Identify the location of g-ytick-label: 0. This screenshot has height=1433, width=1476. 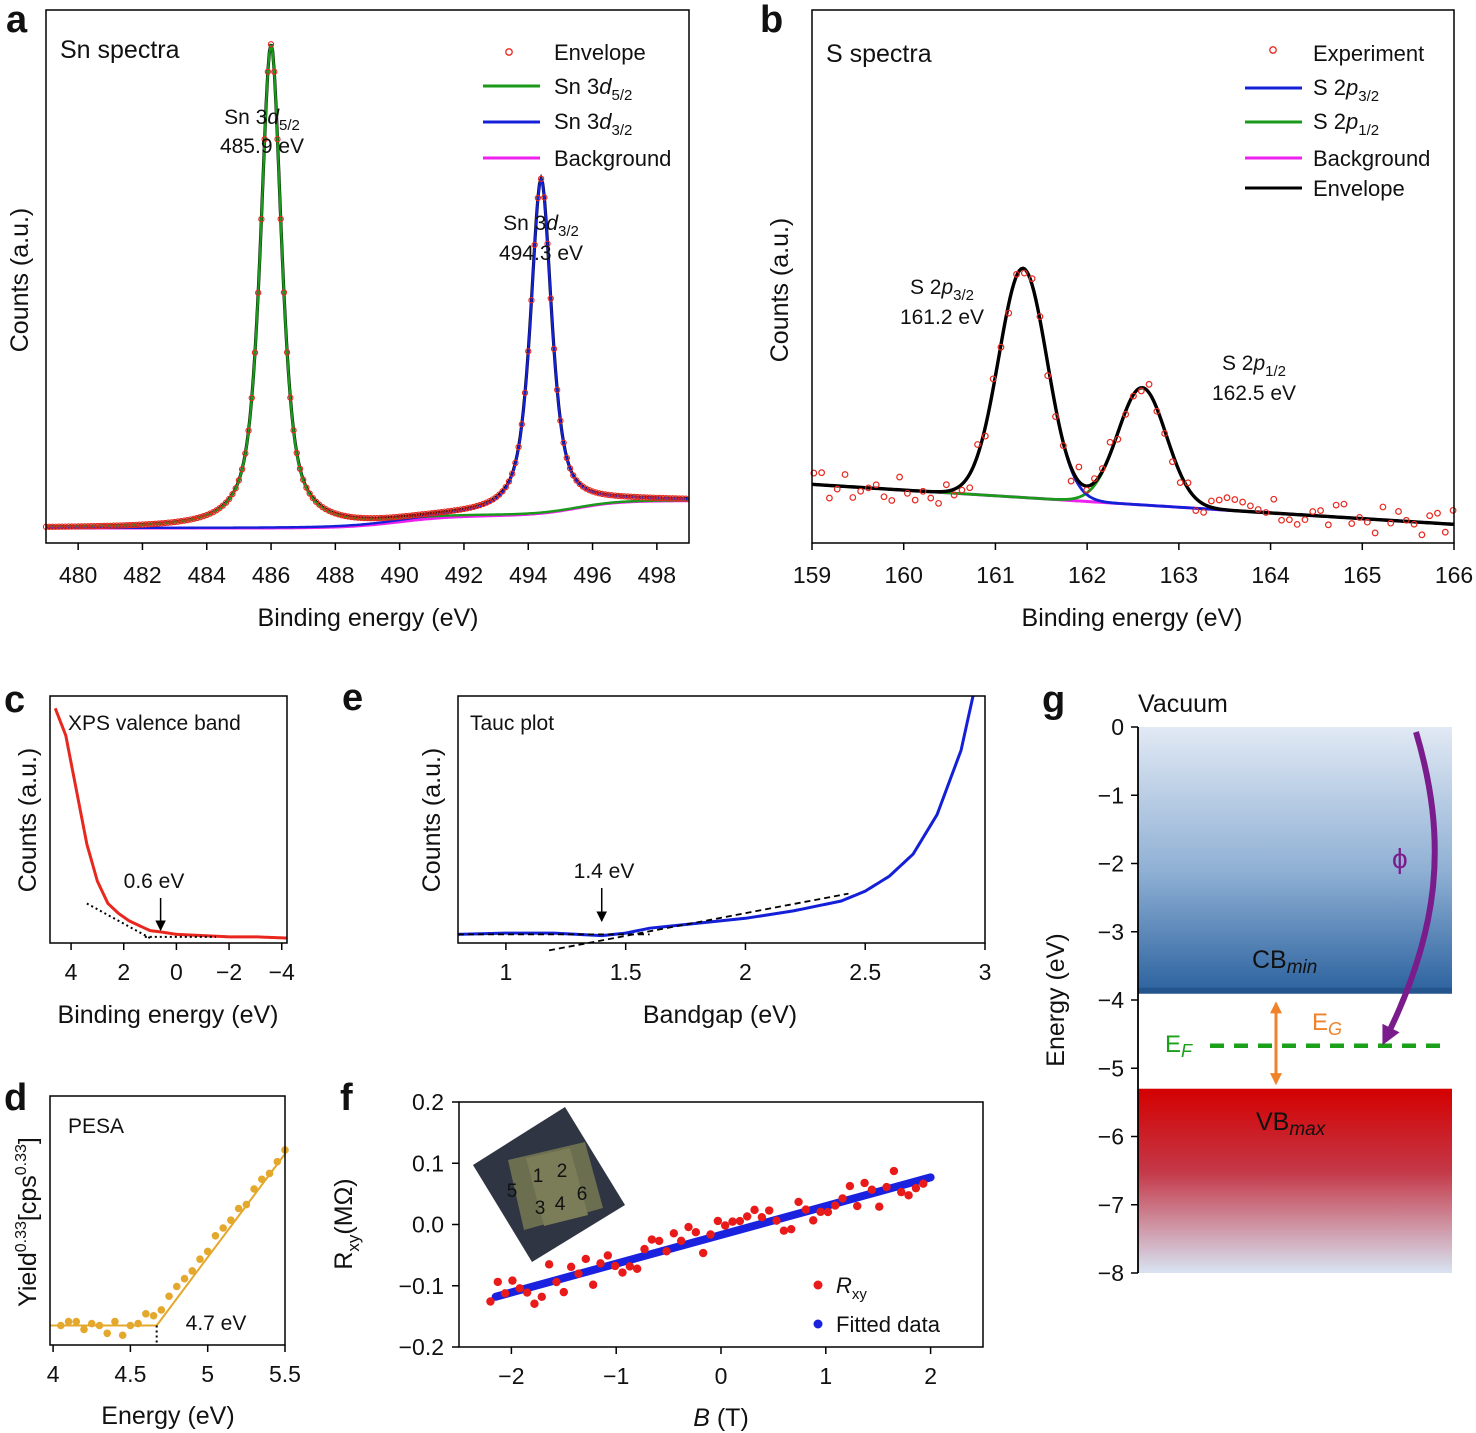
(1117, 727).